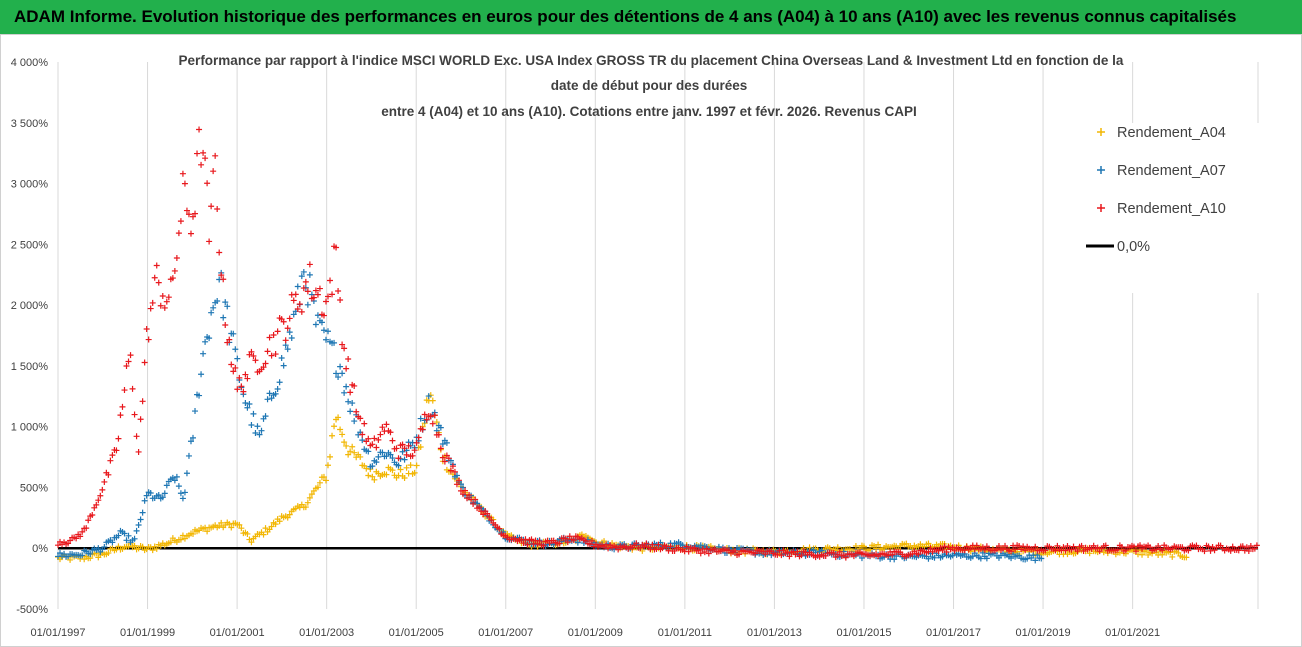 The image size is (1302, 647). I want to click on legend-label: Rendement_A07, so click(1171, 171).